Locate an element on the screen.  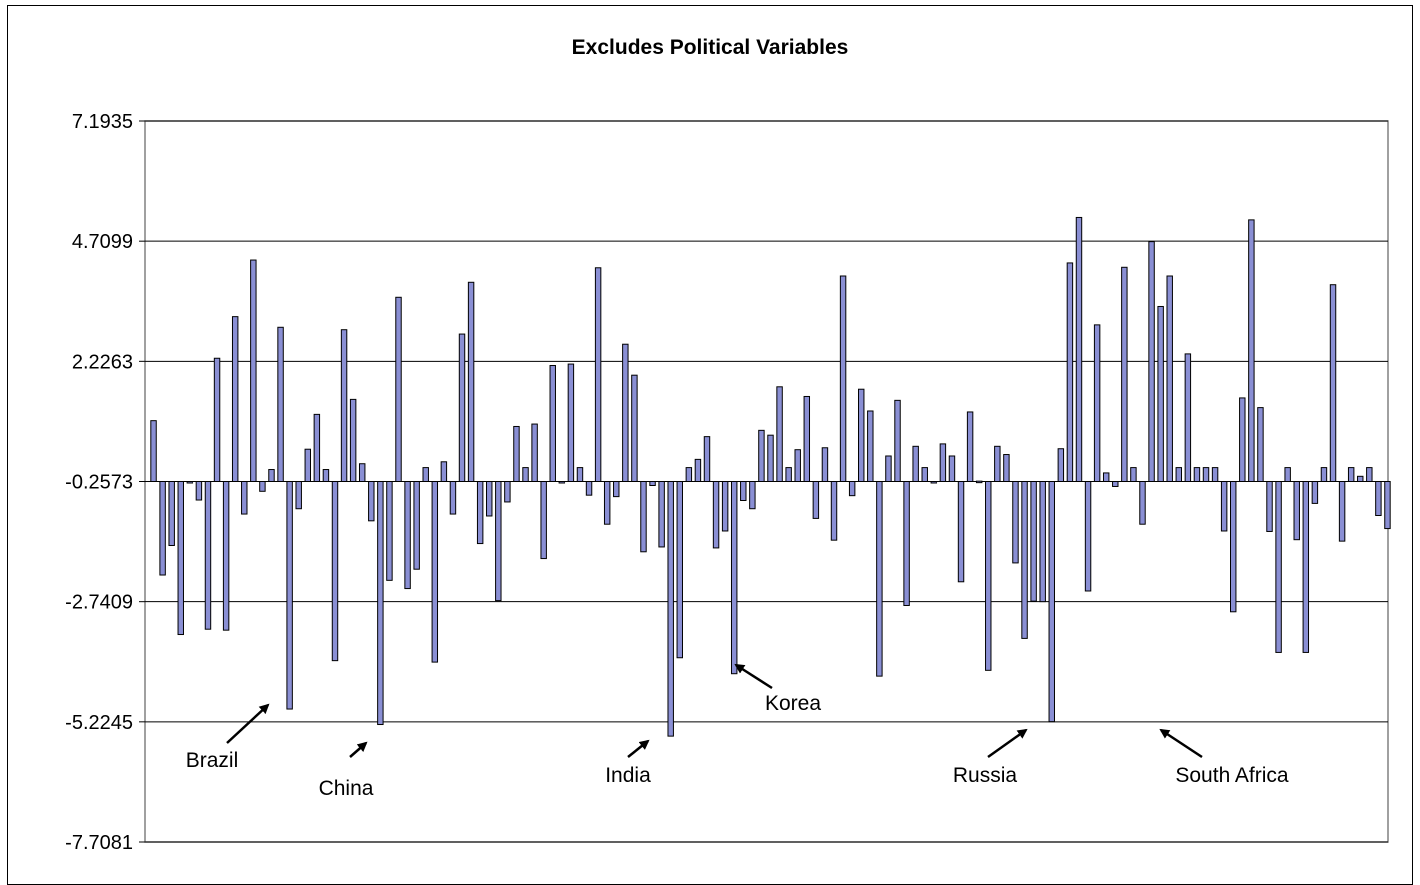
y-tick-label: -0.2573 is located at coordinates (99, 483).